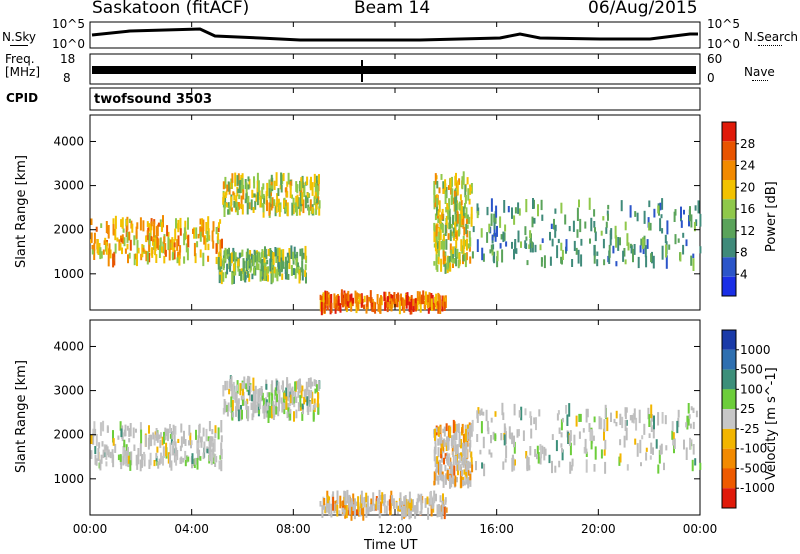  I want to click on velocity-ylabel: Slant Range [km], so click(21, 416).